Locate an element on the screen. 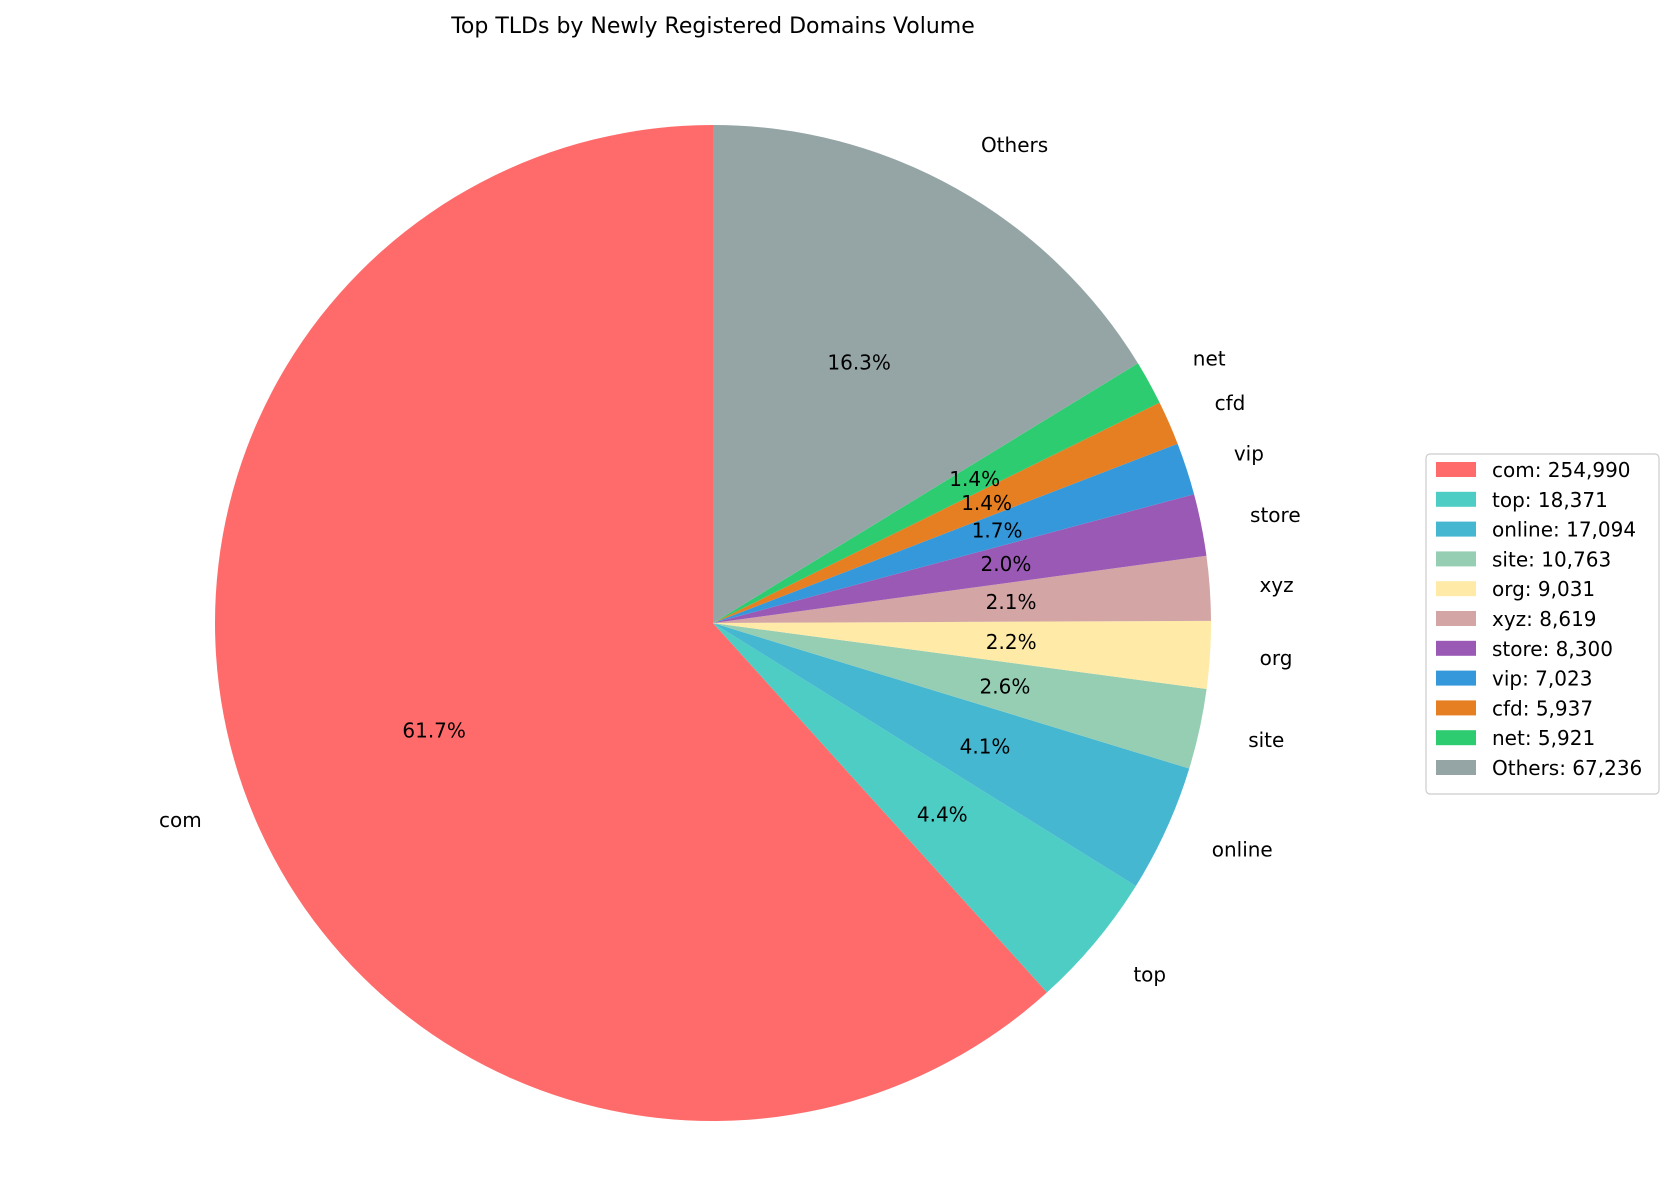 This screenshot has height=1185, width=1667. legend-label-xyz: xyz: 8,619 is located at coordinates (1544, 619).